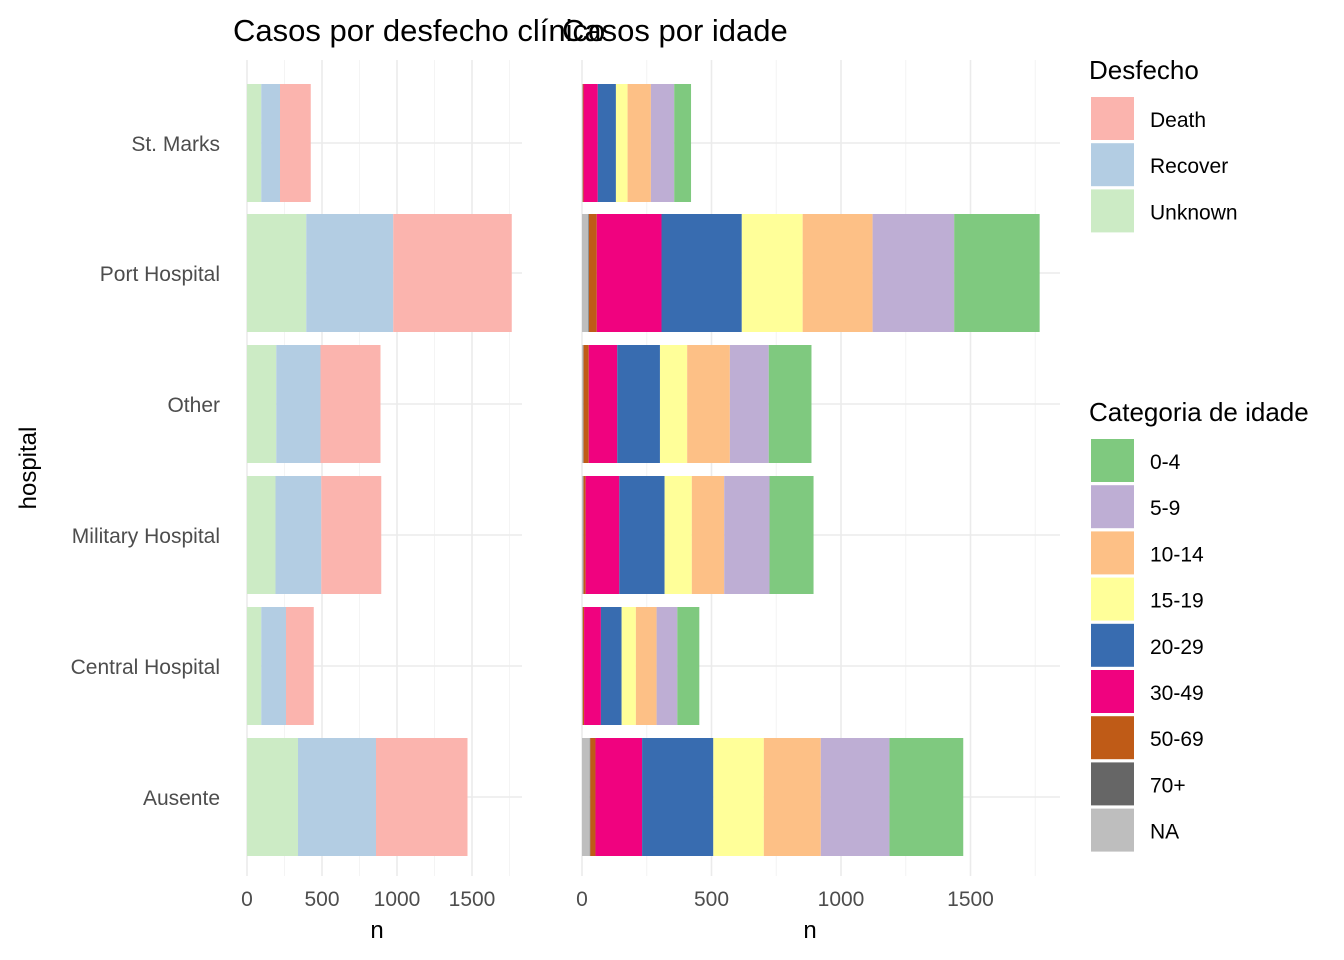 The height and width of the screenshot is (960, 1344). Describe the element at coordinates (376, 930) in the screenshot. I see `outcome-chart-x-axis-title: n` at that location.